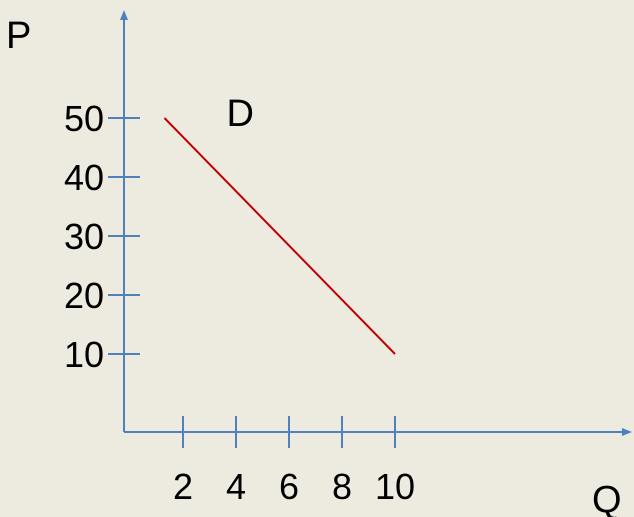 This screenshot has height=517, width=634. What do you see at coordinates (627, 432) in the screenshot?
I see `x-axis-arrow-icon` at bounding box center [627, 432].